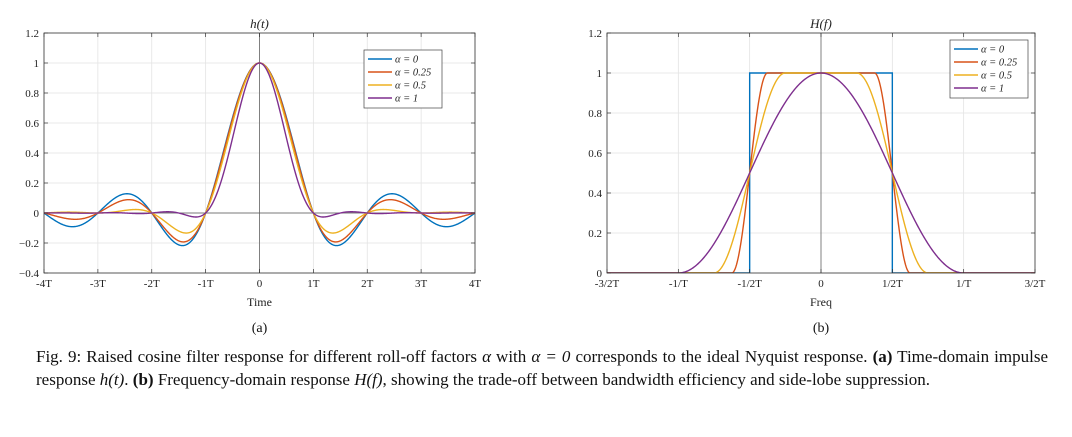 The width and height of the screenshot is (1072, 437). I want to click on time-x-tick-label: -1T, so click(206, 284).